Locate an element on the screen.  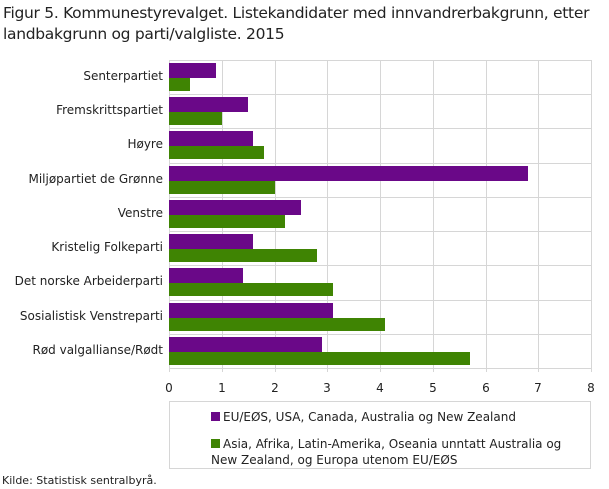
category-label: Høyre is located at coordinates (145, 144).